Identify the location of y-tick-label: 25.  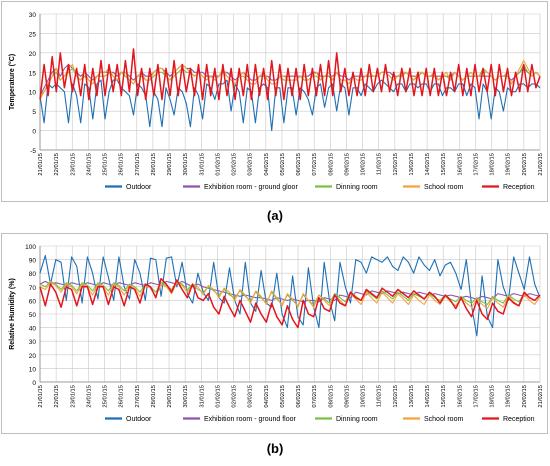
(33, 34).